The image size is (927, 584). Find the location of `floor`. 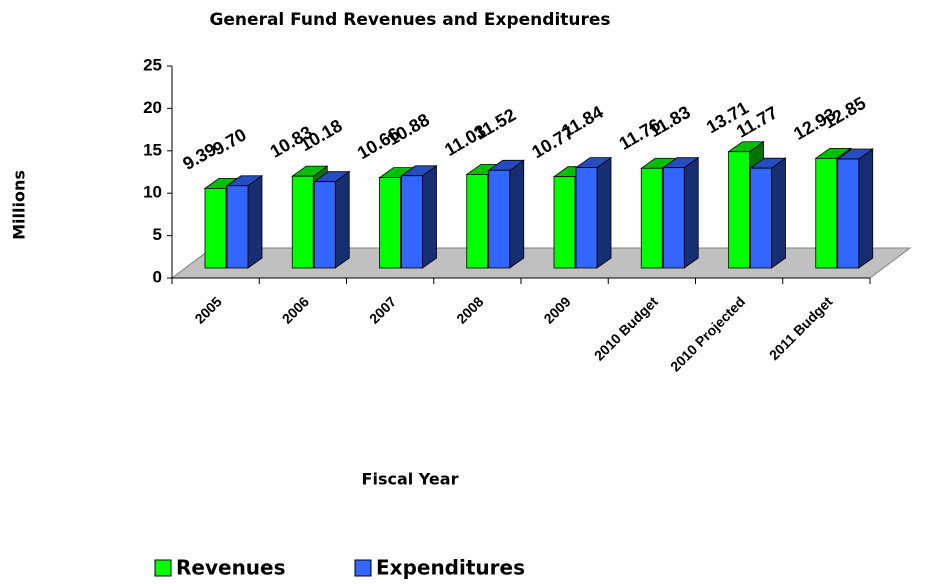

floor is located at coordinates (541, 263).